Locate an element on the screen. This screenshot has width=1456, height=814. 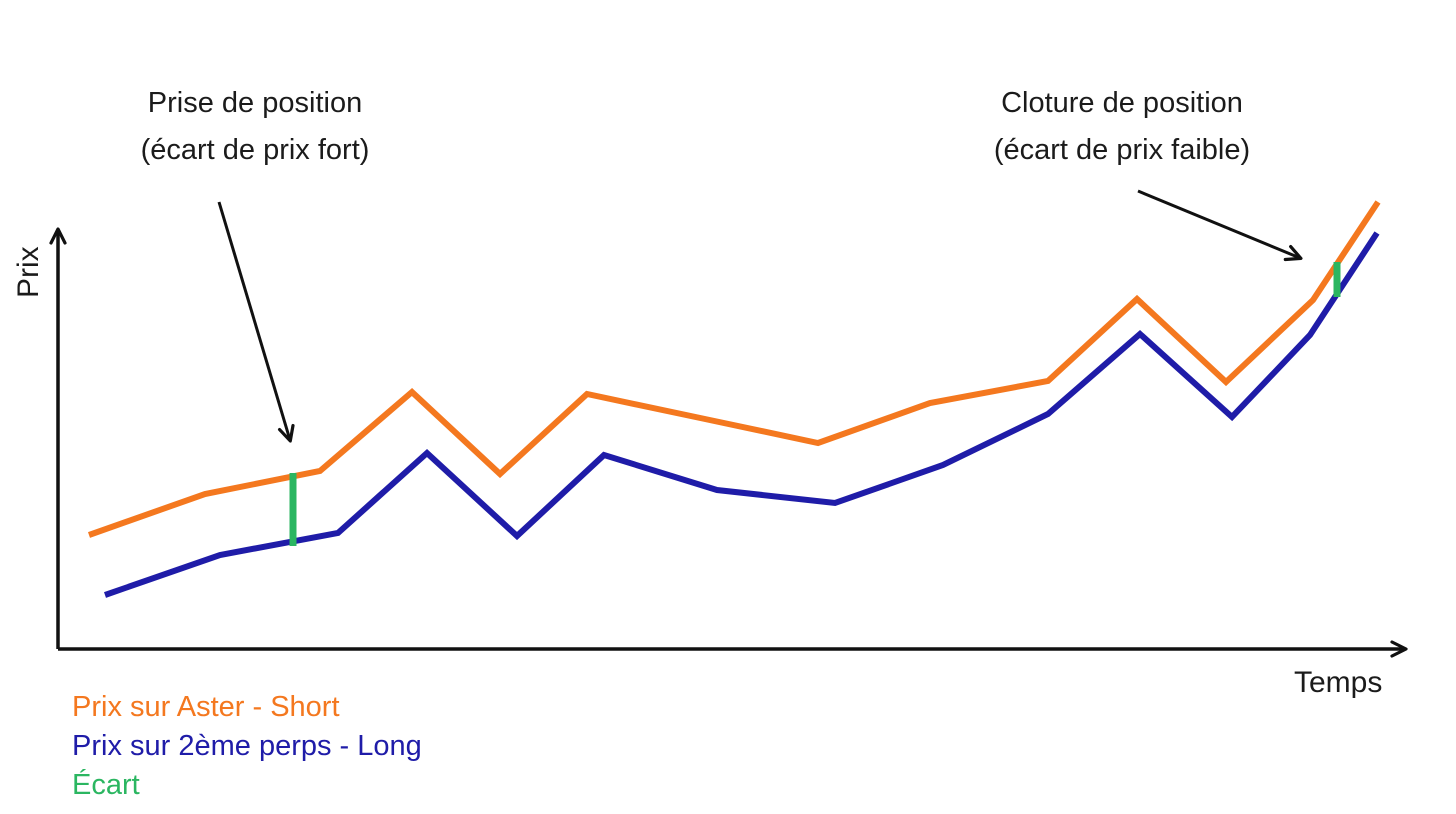
legend-item-aster: Prix sur Aster - Short is located at coordinates (206, 707).